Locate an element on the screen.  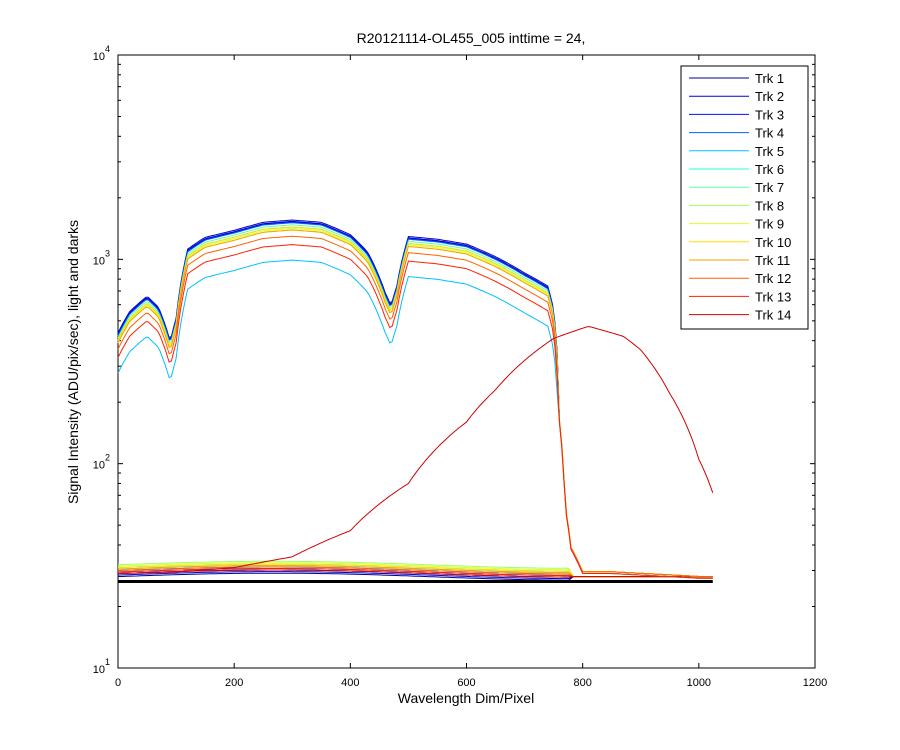
x-tick-label: 1000 is located at coordinates (699, 683).